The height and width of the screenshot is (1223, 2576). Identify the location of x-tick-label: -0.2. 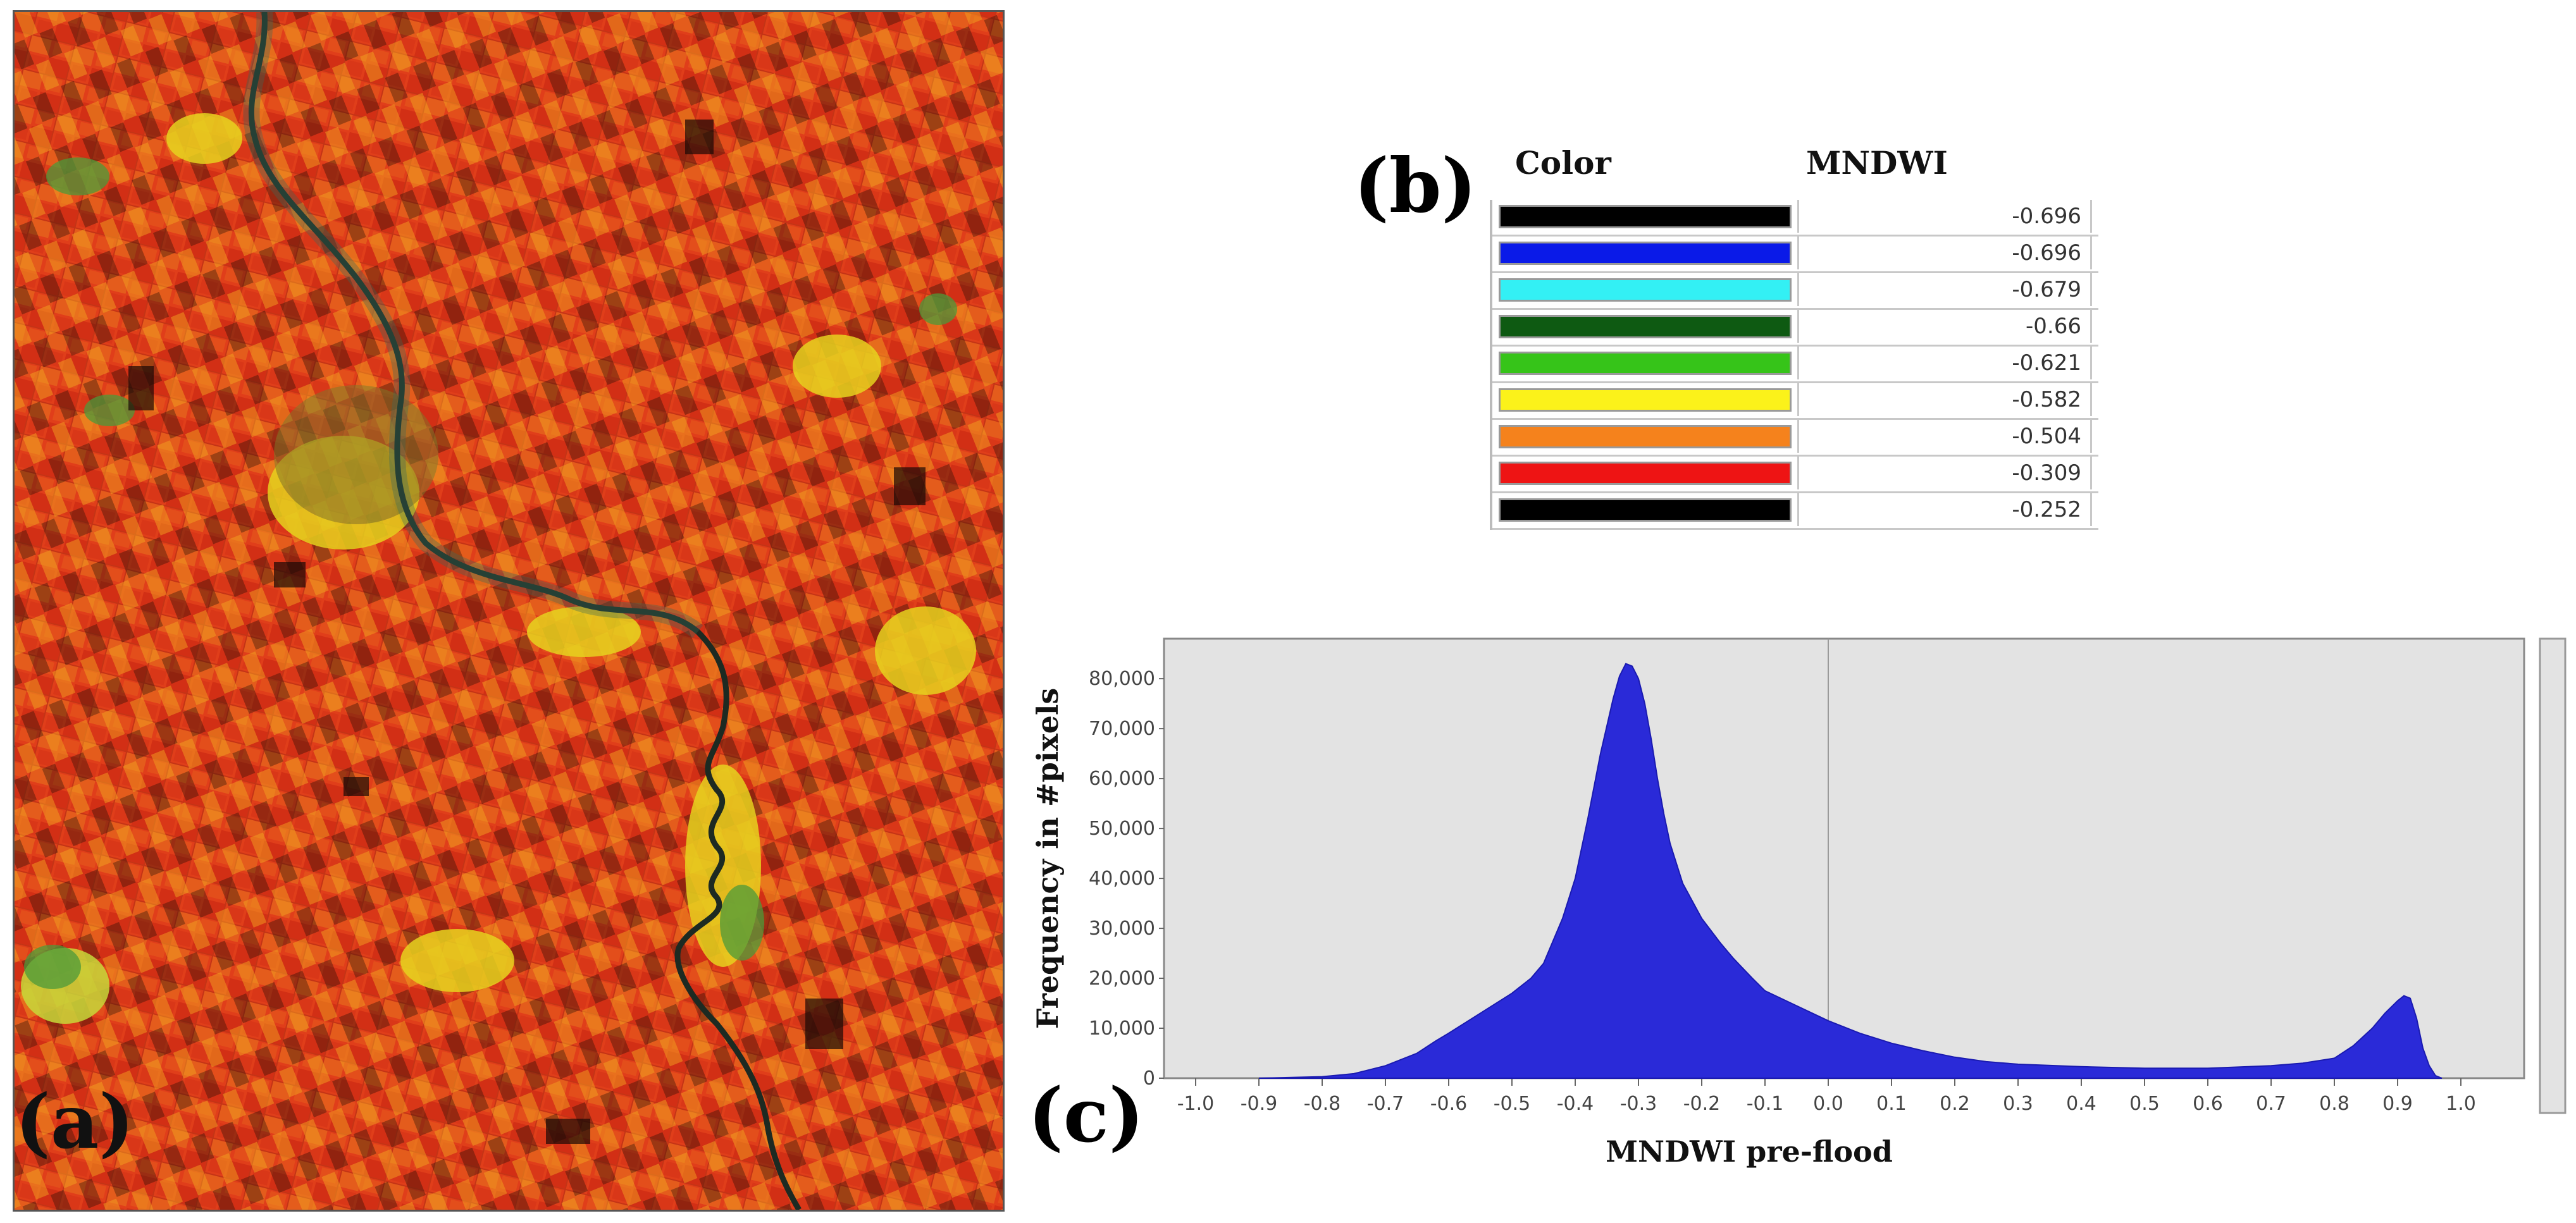
(1702, 1104).